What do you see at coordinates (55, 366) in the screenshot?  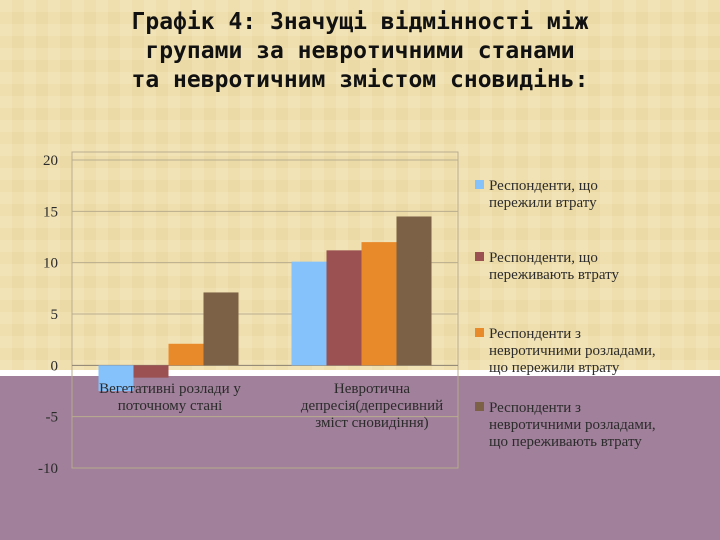 I see `y-tick-label: 0` at bounding box center [55, 366].